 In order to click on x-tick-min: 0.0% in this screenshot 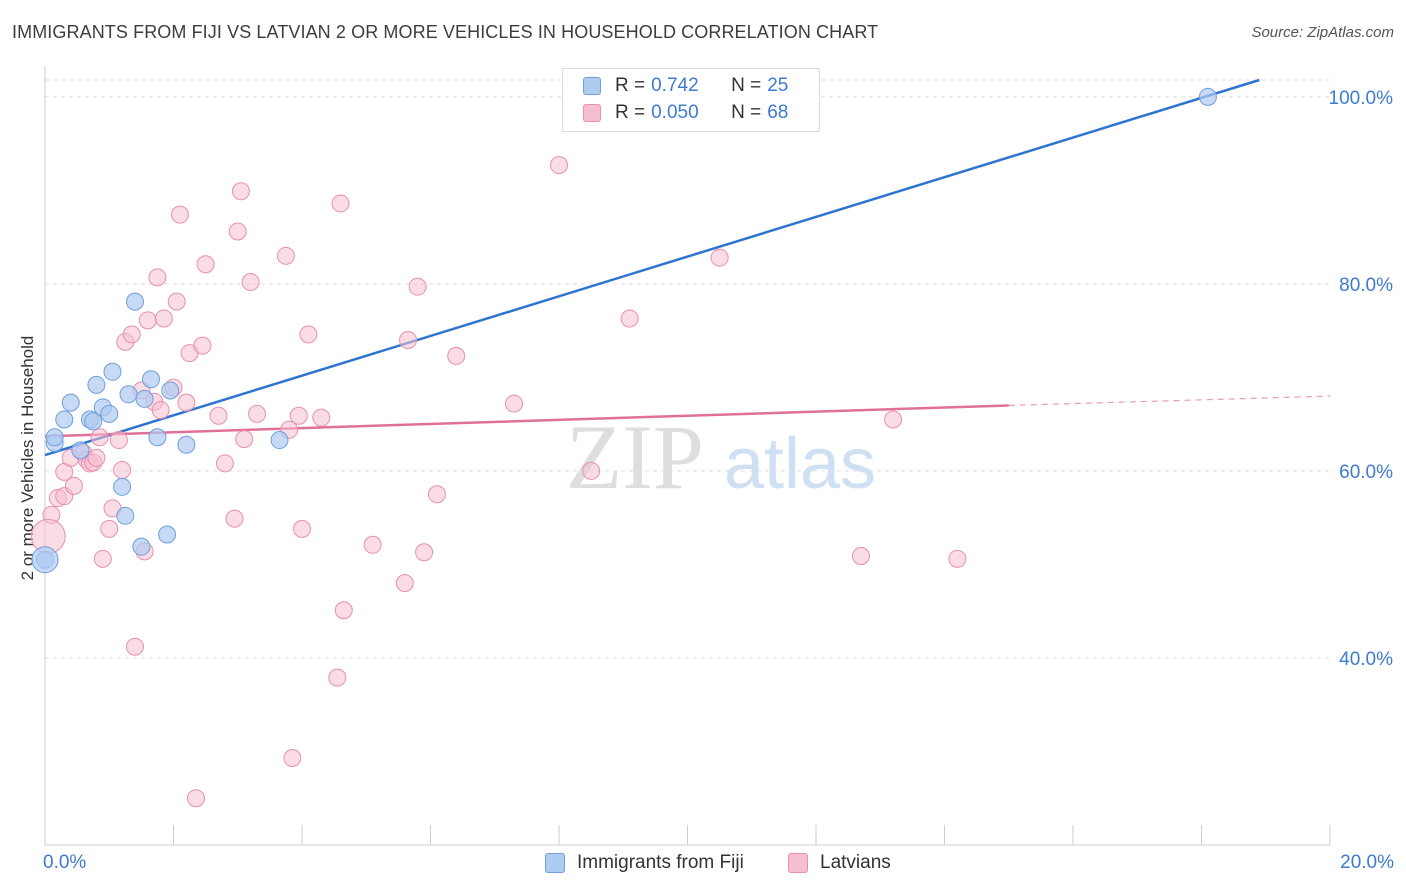, I will do `click(65, 862)`.